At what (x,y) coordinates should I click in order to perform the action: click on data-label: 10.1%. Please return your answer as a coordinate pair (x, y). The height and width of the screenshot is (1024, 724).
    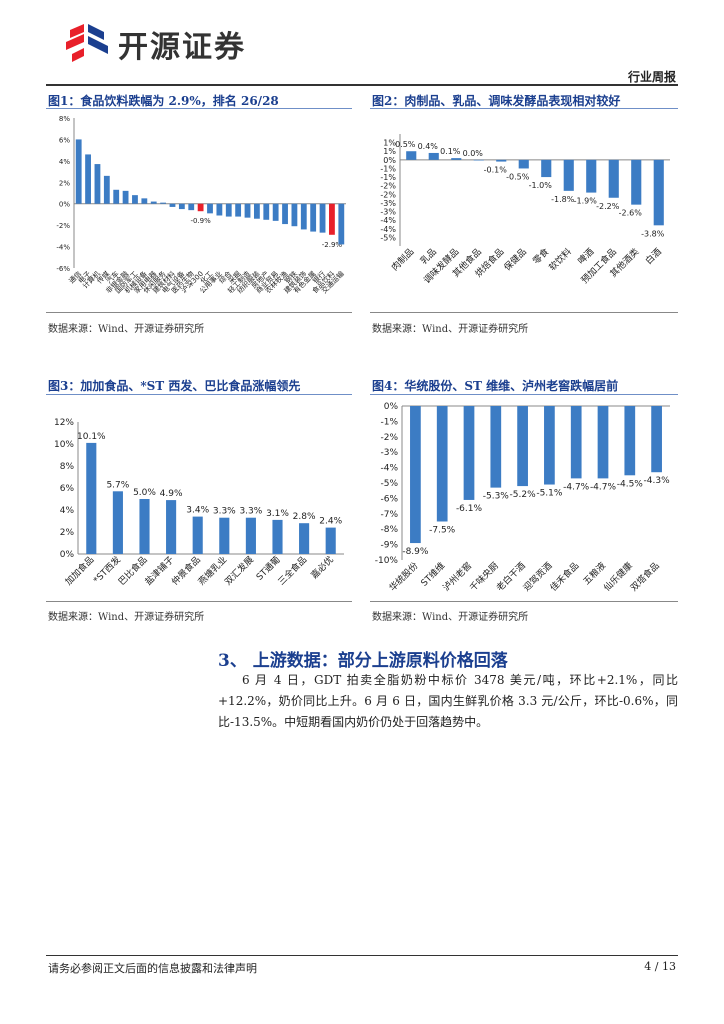
    Looking at the image, I should click on (91, 437).